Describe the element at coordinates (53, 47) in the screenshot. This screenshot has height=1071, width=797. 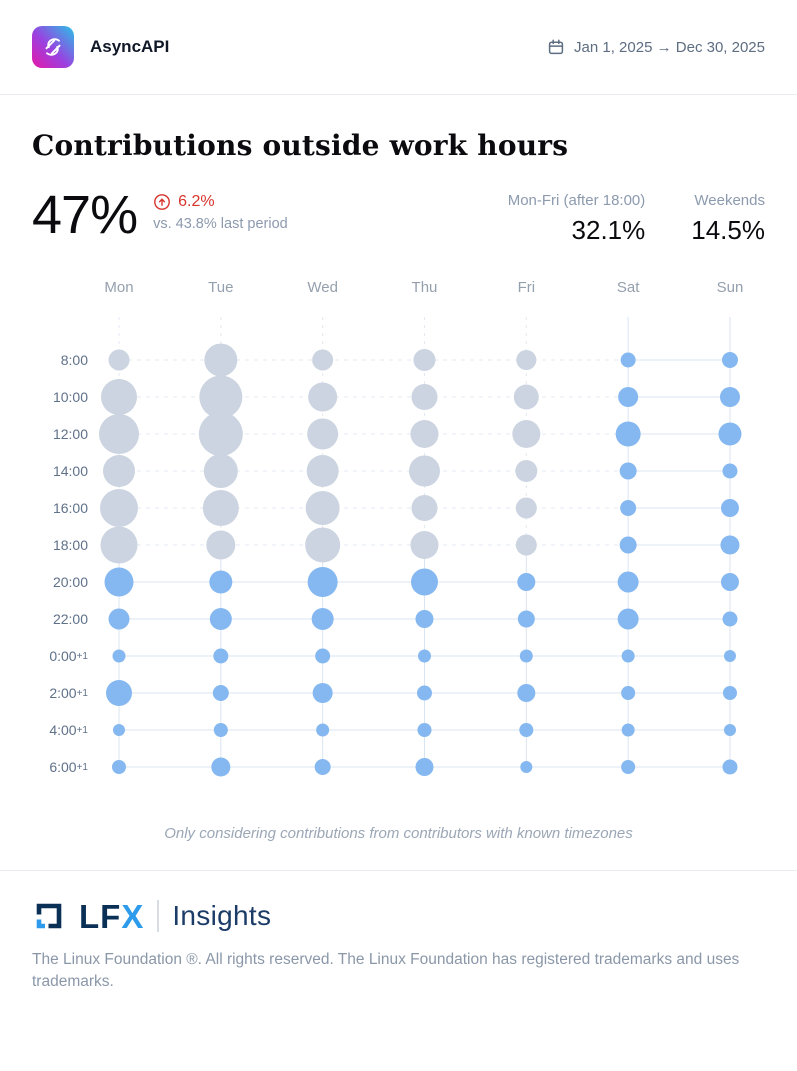
I see `asyncapi-logo-icon` at that location.